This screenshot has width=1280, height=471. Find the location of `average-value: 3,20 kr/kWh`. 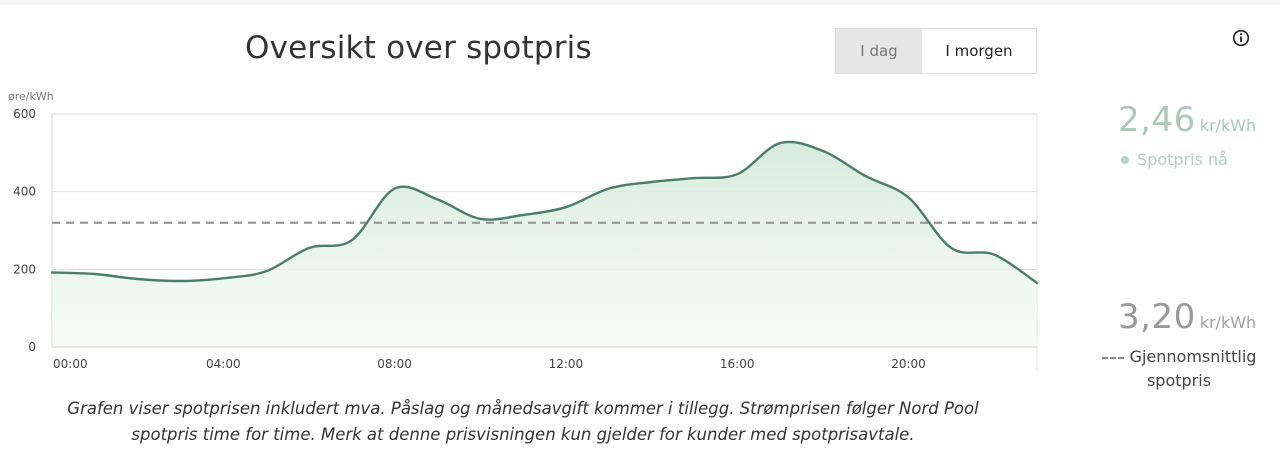

average-value: 3,20 kr/kWh is located at coordinates (1187, 317).